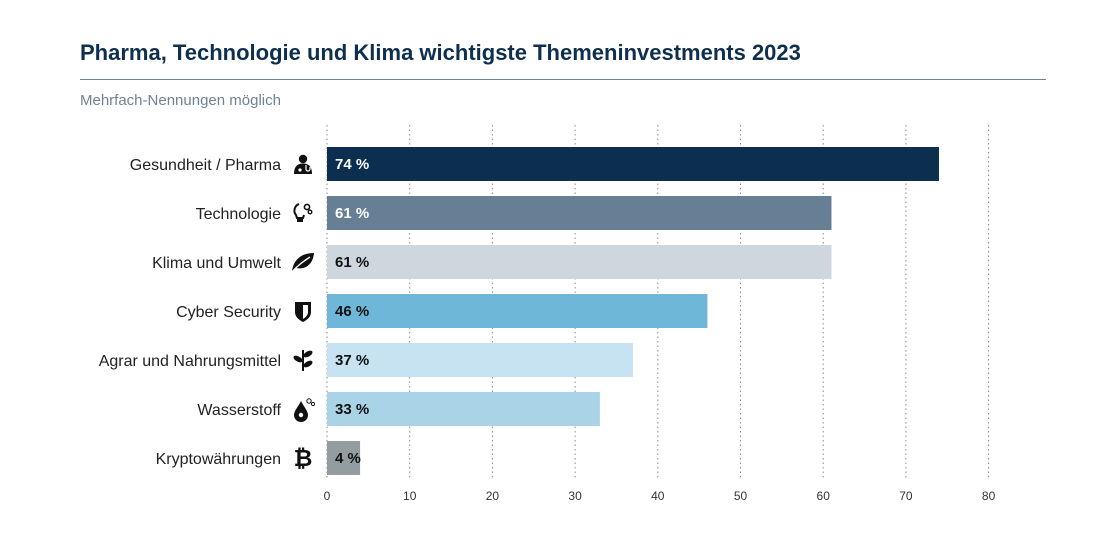 This screenshot has height=555, width=1110. What do you see at coordinates (348, 458) in the screenshot?
I see `value-label: 4 %` at bounding box center [348, 458].